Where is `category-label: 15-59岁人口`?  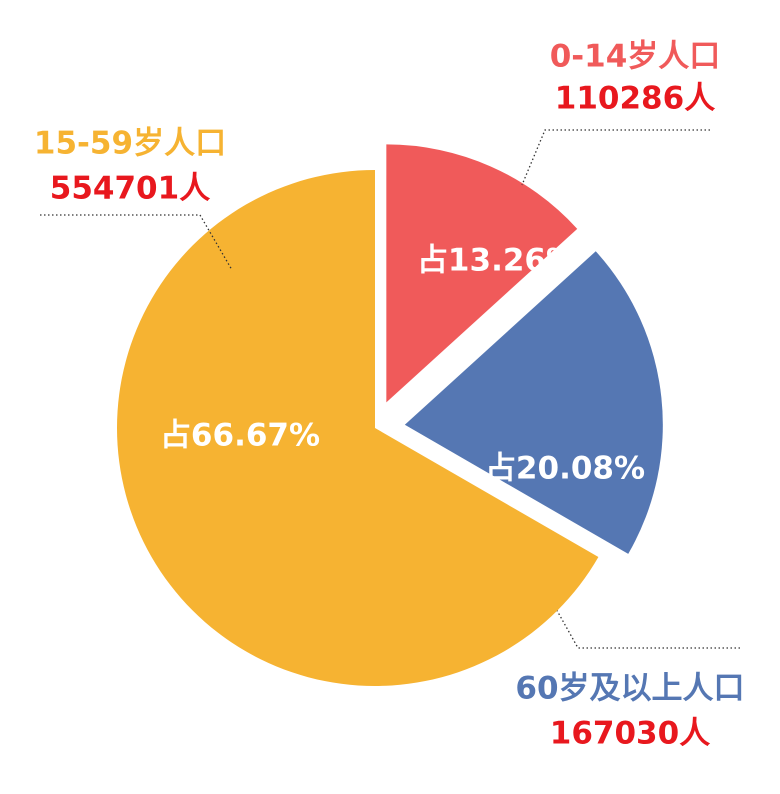
category-label: 15-59岁人口 is located at coordinates (130, 144).